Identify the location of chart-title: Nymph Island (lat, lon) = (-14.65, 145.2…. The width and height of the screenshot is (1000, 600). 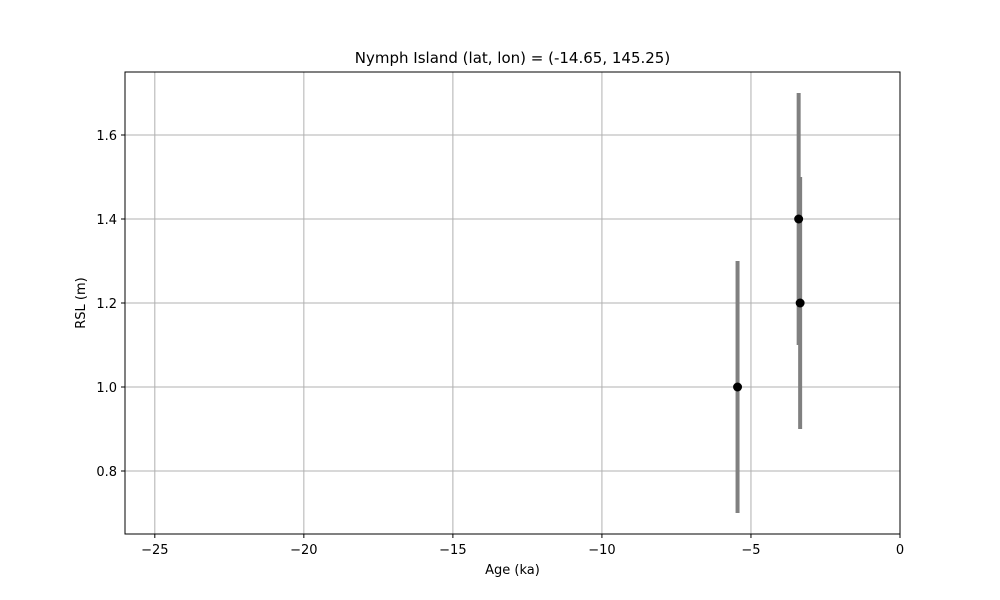
(512, 58).